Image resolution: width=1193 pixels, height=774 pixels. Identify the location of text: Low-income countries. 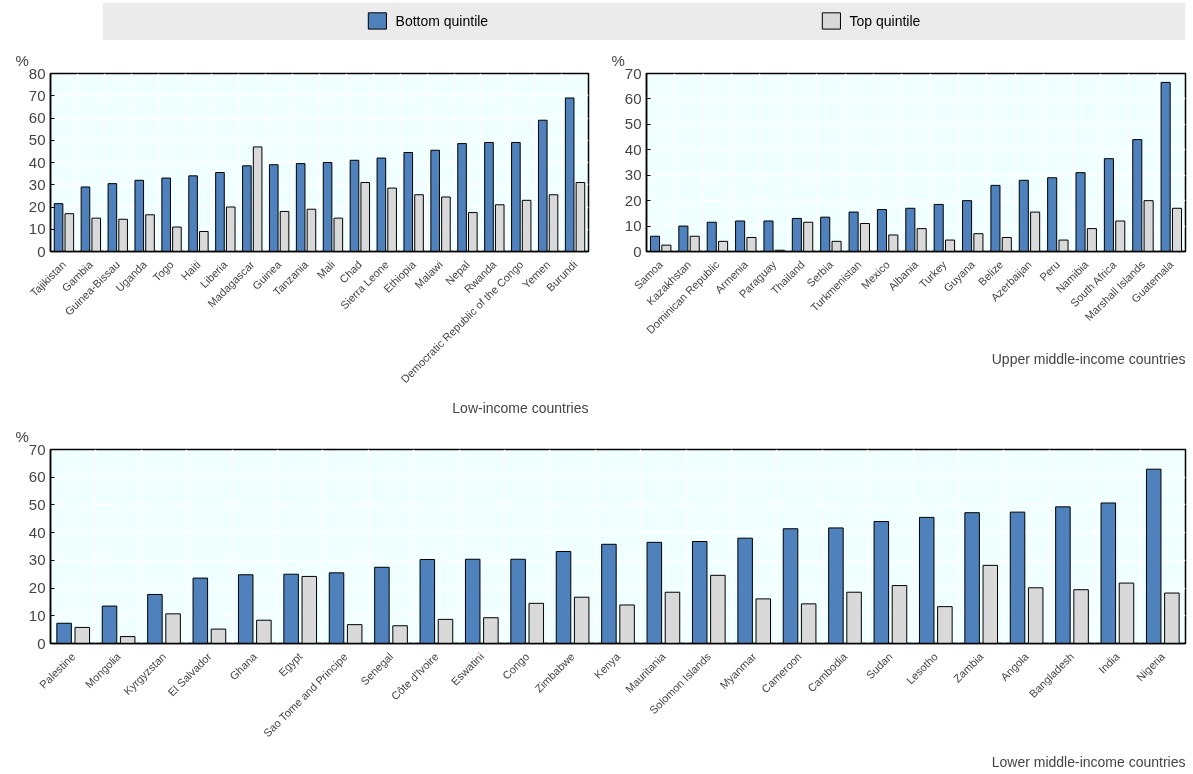
(520, 407).